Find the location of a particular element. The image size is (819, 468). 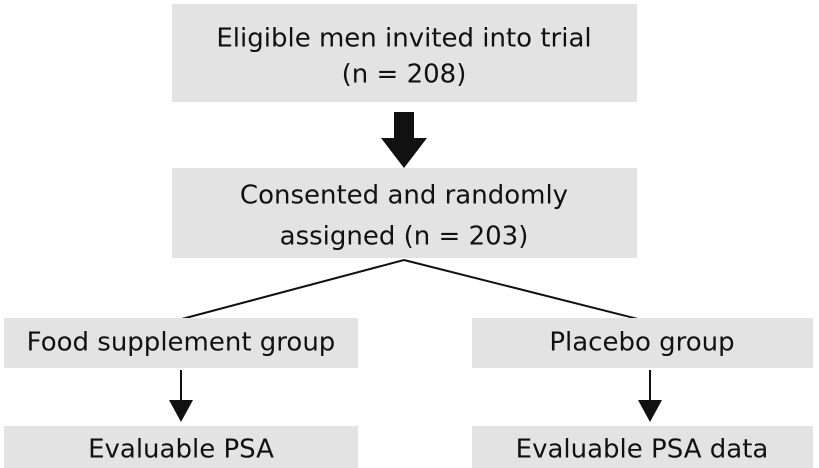

node-label: Food supplement group is located at coordinates (181, 343).